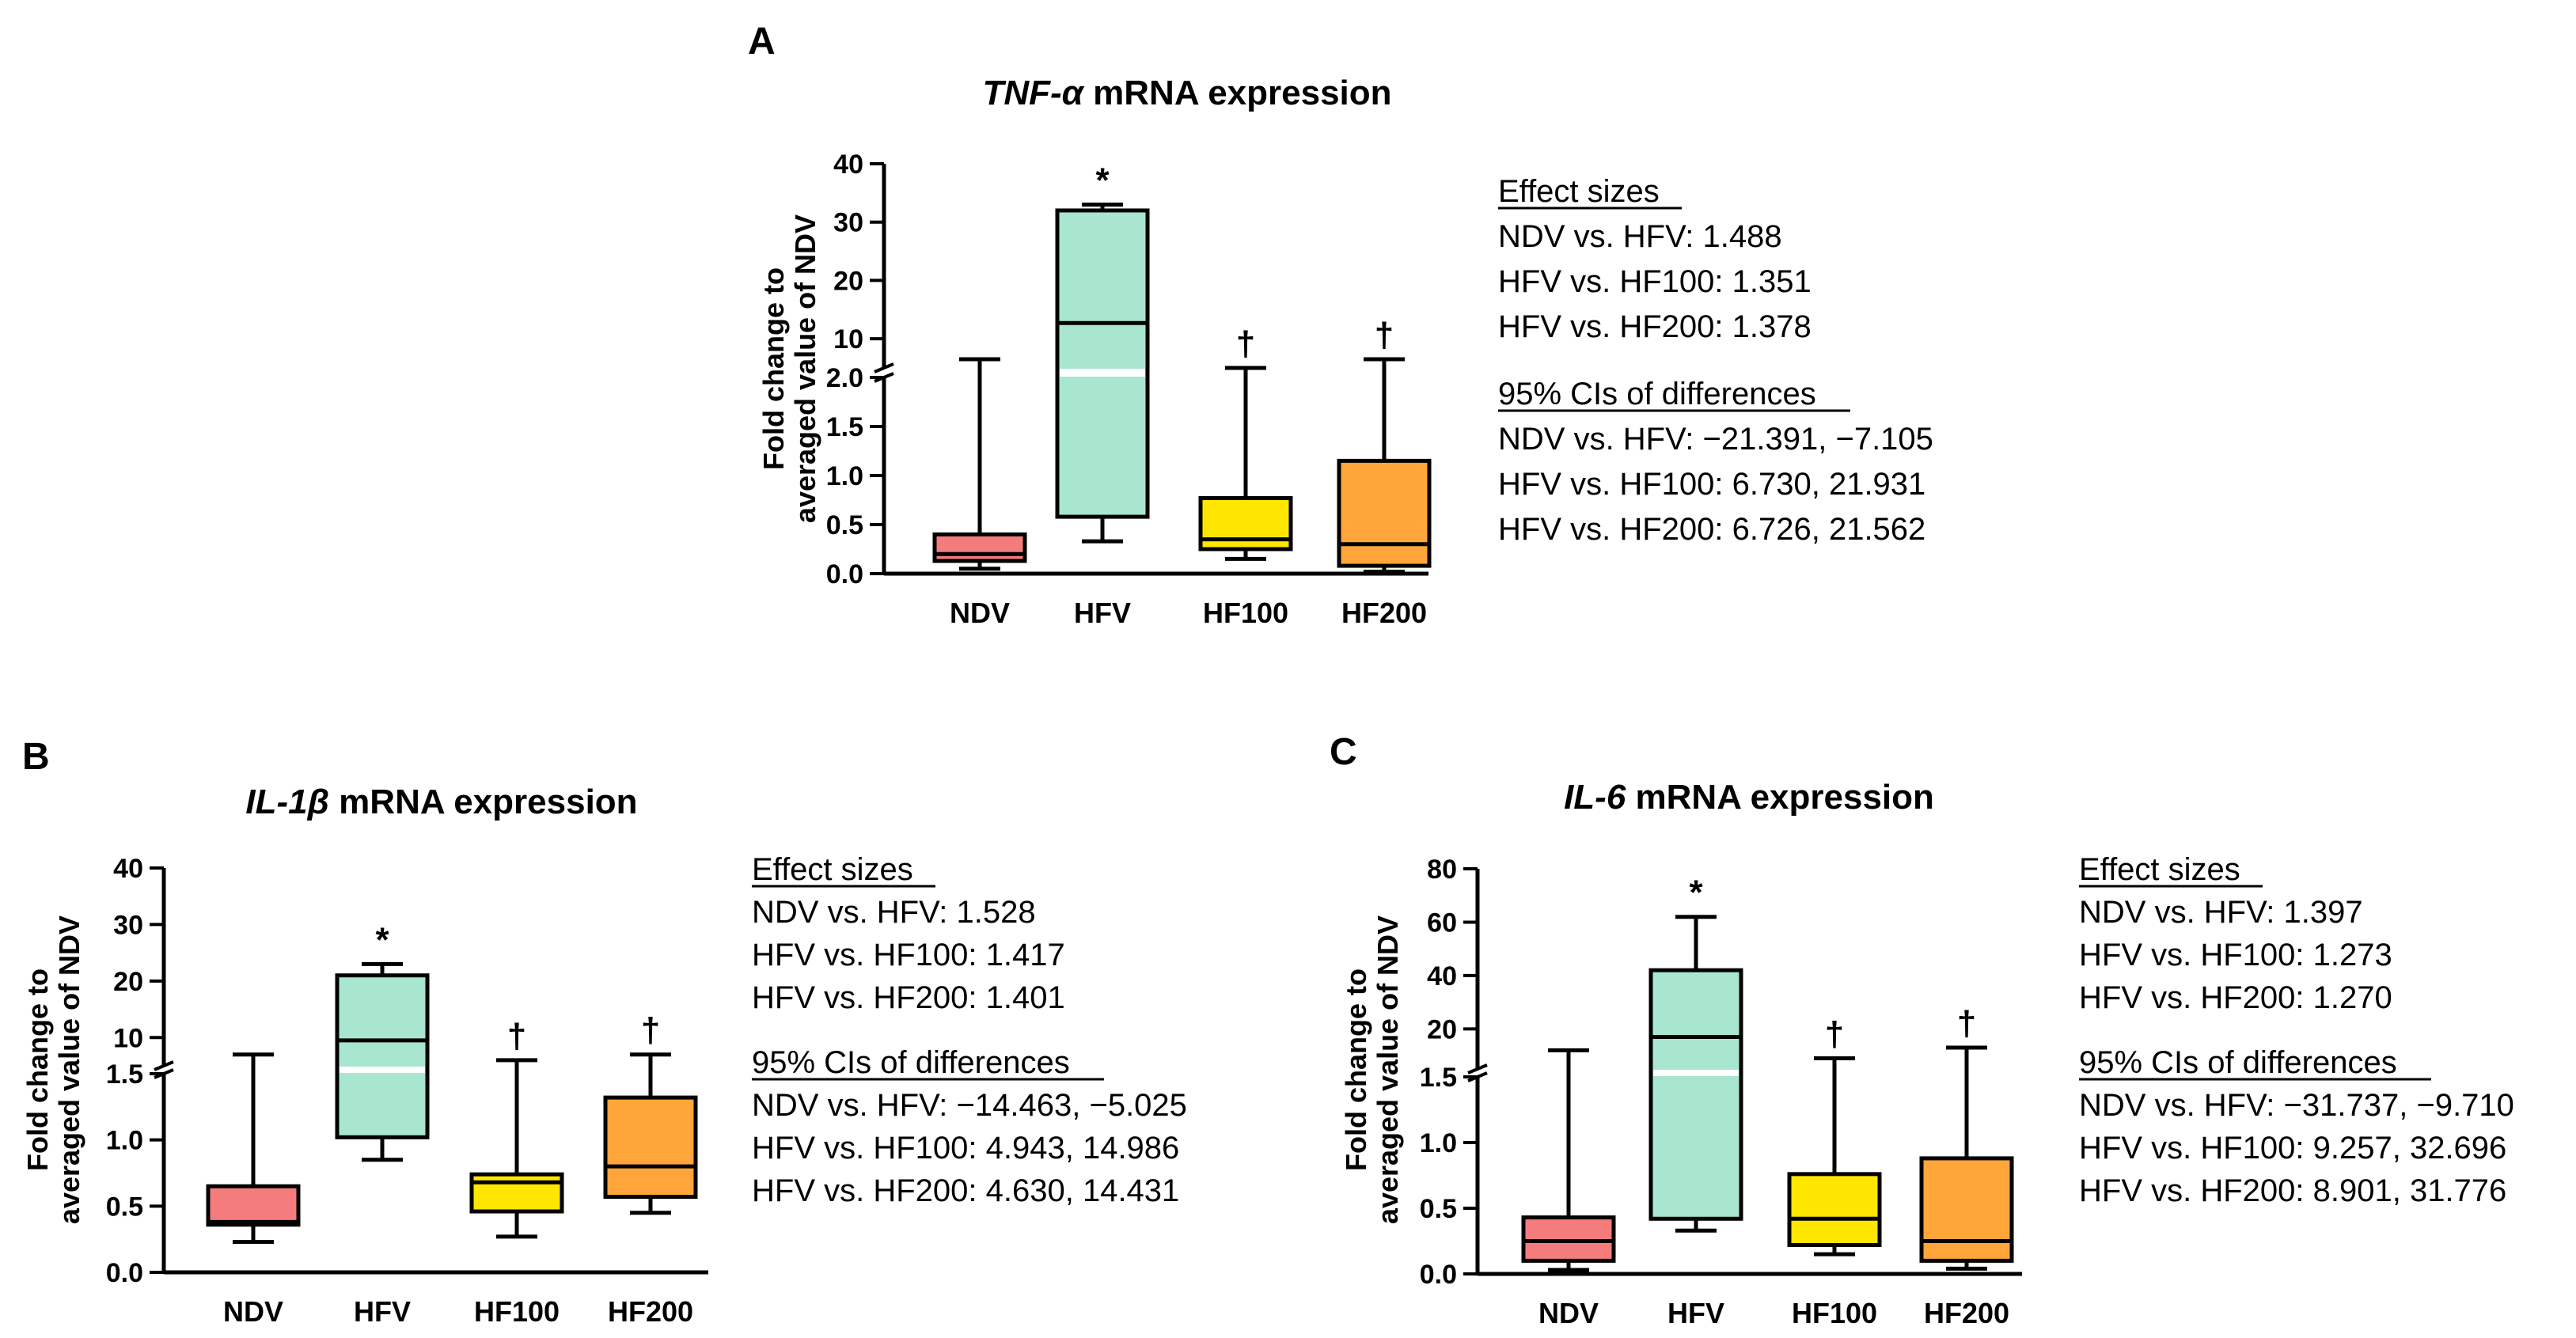 Image resolution: width=2576 pixels, height=1338 pixels. Describe the element at coordinates (36, 757) in the screenshot. I see `panel-letter: B` at that location.